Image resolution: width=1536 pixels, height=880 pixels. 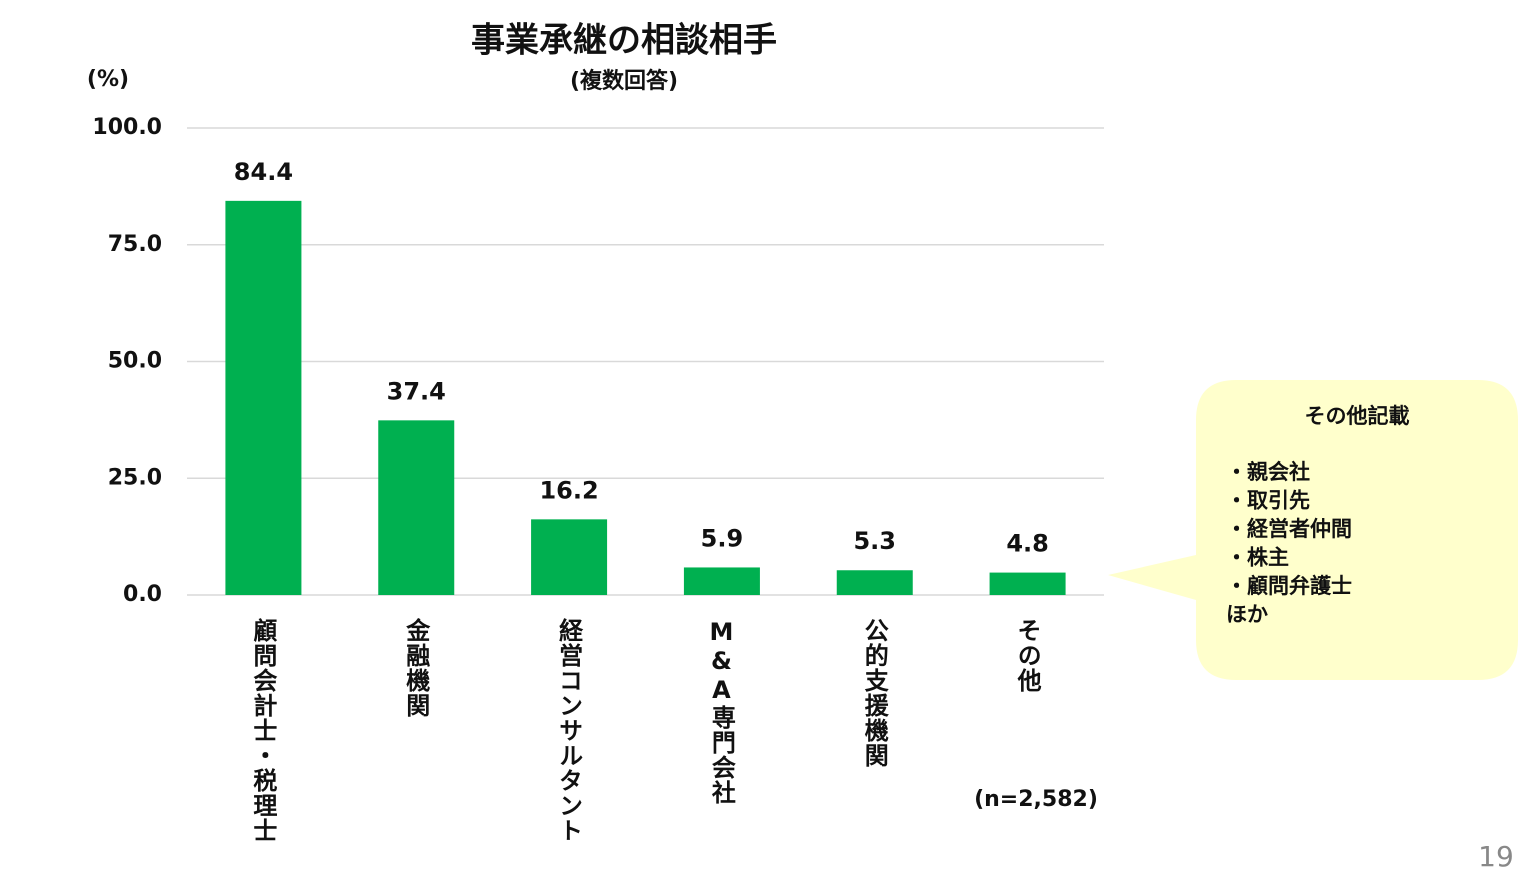 What do you see at coordinates (142, 594) in the screenshot?
I see `y-tick-label: 0.0` at bounding box center [142, 594].